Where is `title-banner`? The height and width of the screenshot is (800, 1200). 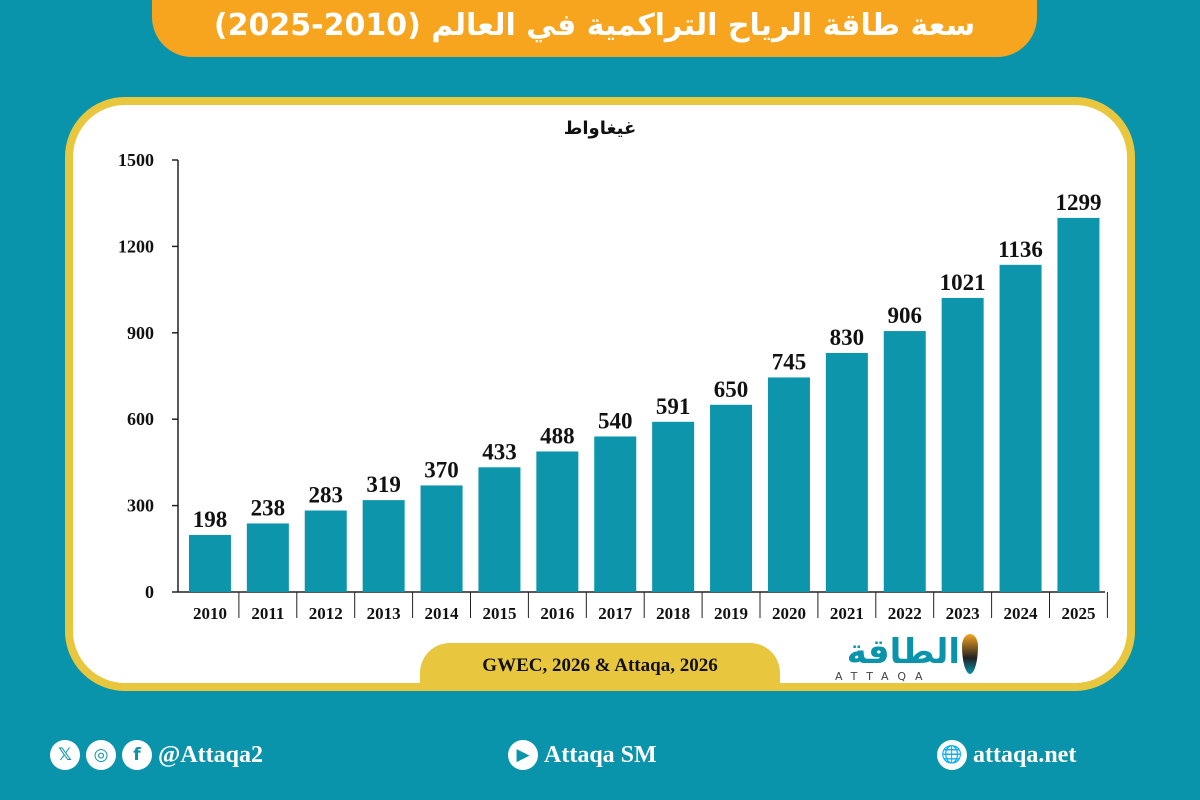
title-banner is located at coordinates (594, 28).